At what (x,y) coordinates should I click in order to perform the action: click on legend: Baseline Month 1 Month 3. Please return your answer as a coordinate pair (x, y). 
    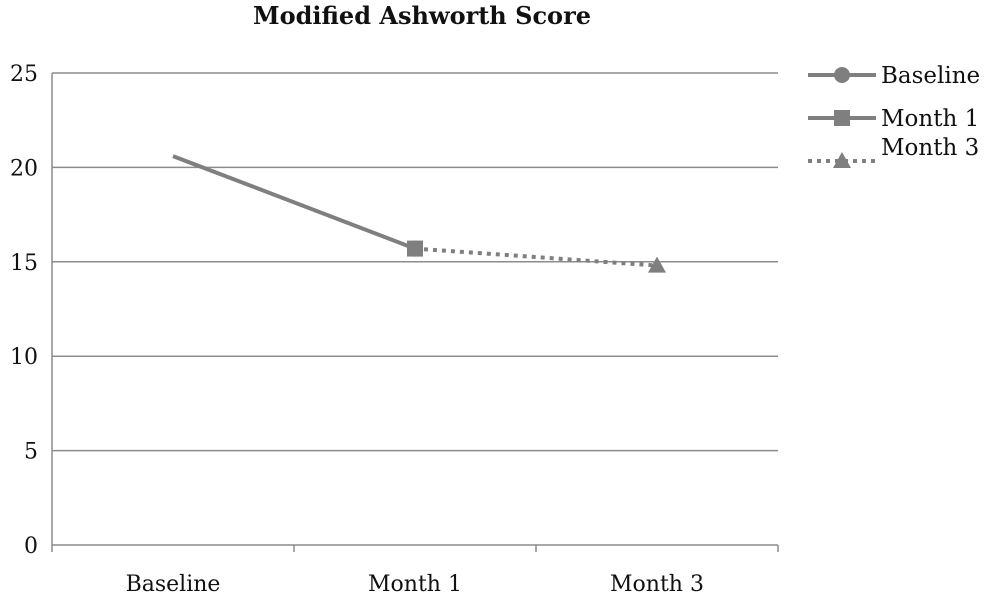
    Looking at the image, I should click on (894, 115).